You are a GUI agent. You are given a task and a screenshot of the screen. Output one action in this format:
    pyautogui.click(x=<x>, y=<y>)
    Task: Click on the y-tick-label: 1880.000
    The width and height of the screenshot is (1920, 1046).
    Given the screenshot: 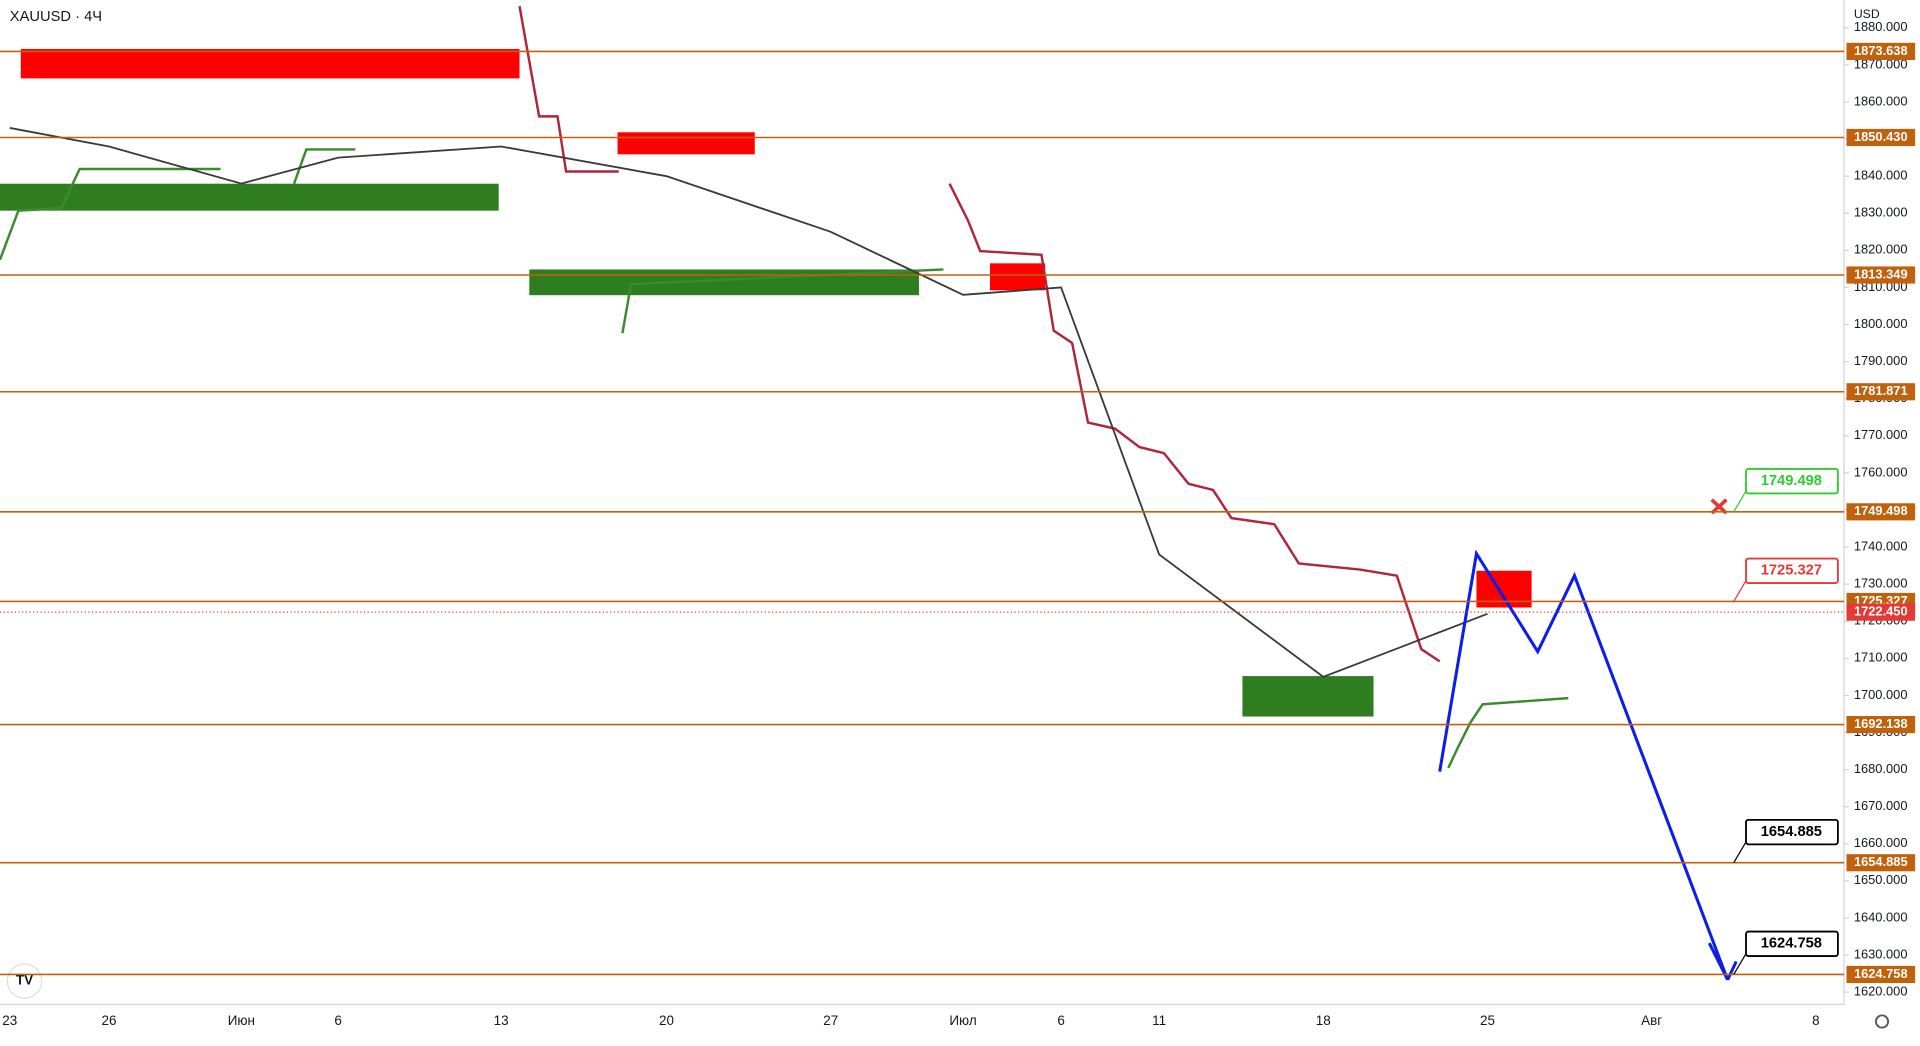 What is the action you would take?
    pyautogui.click(x=1881, y=26)
    